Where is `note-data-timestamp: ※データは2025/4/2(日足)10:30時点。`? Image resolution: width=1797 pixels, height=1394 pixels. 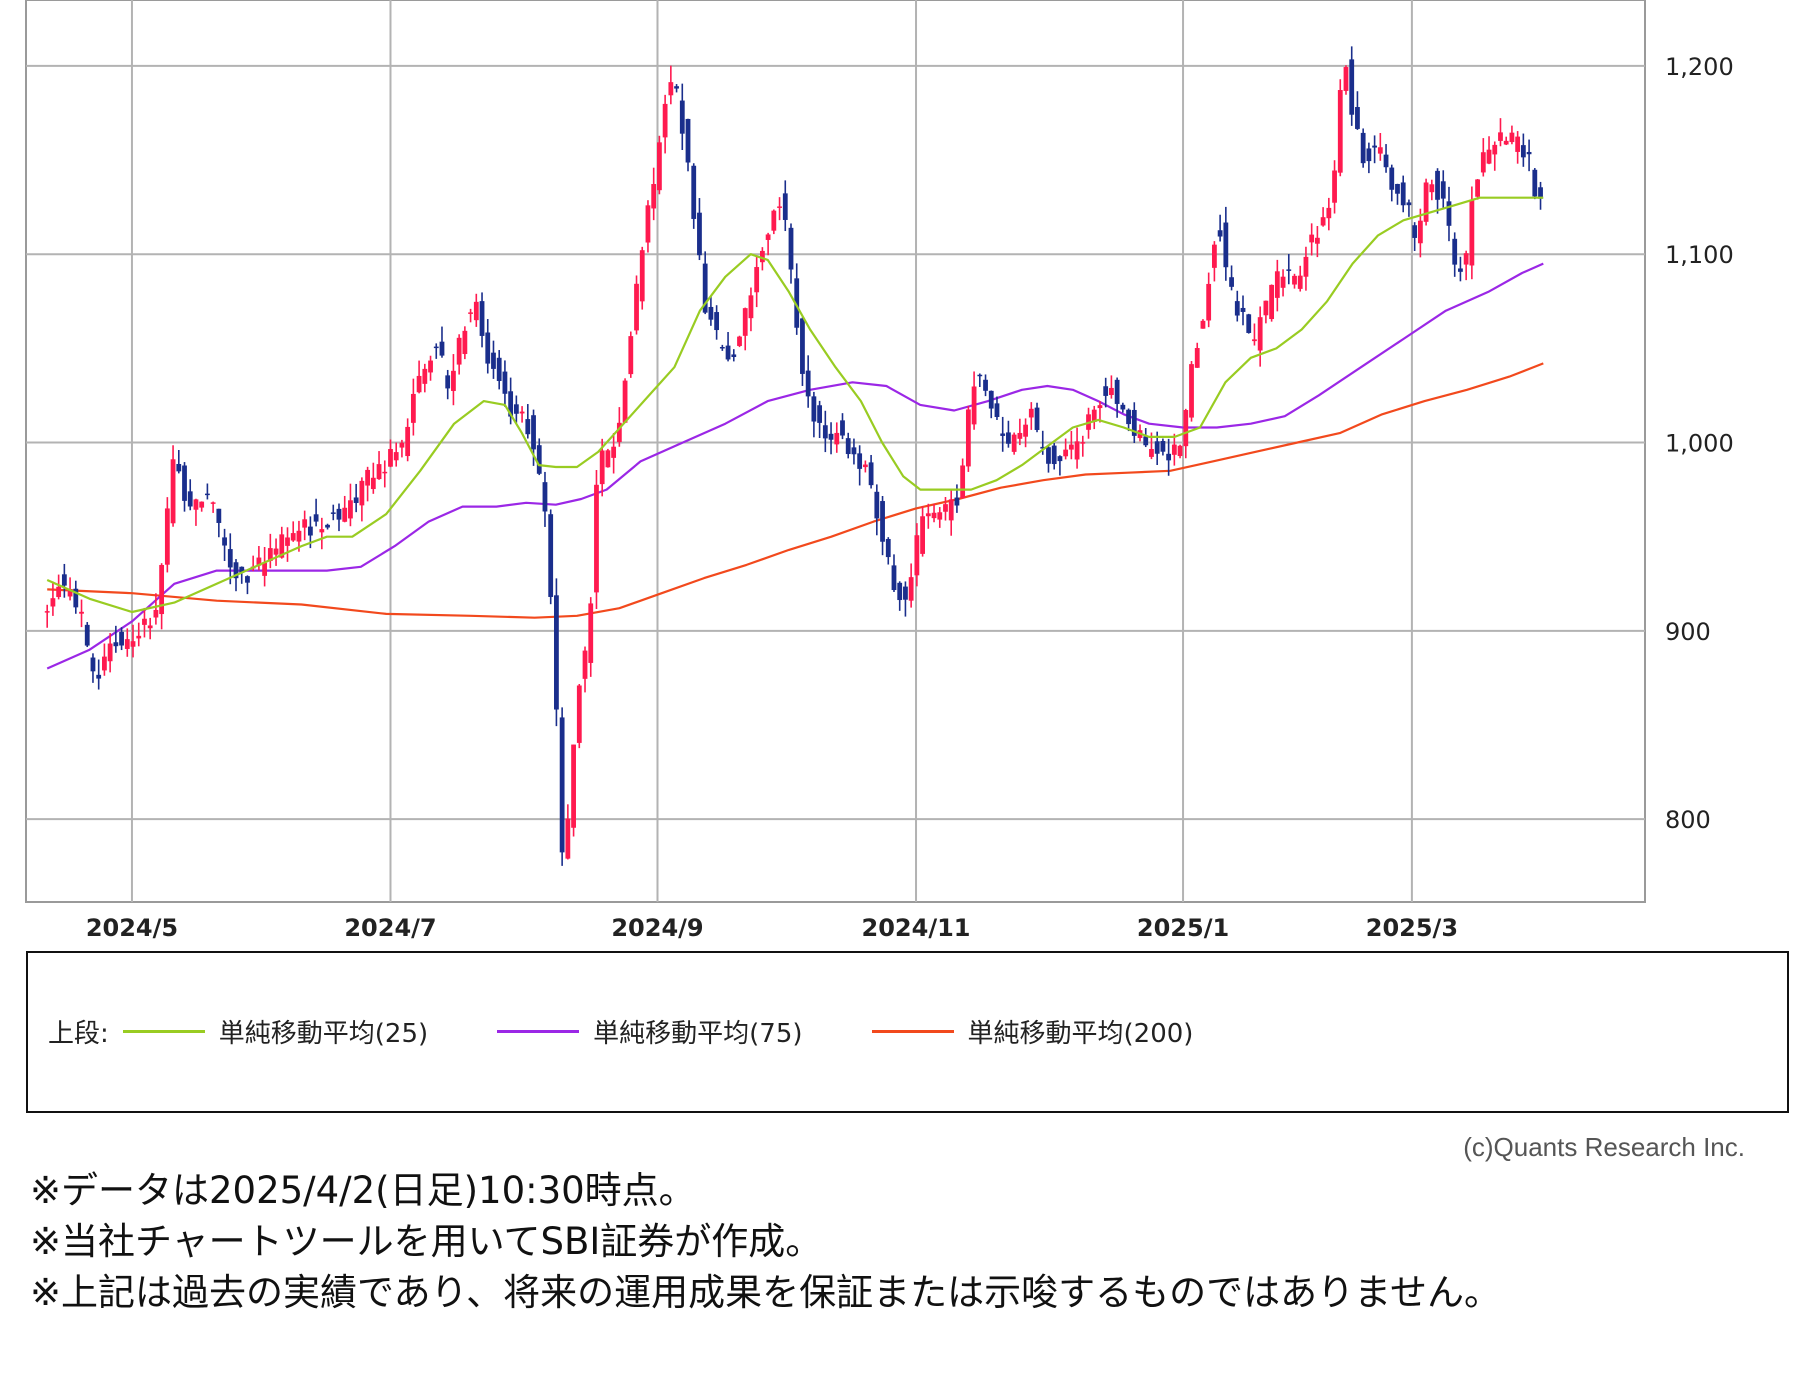 note-data-timestamp: ※データは2025/4/2(日足)10:30時点。 is located at coordinates (363, 1190).